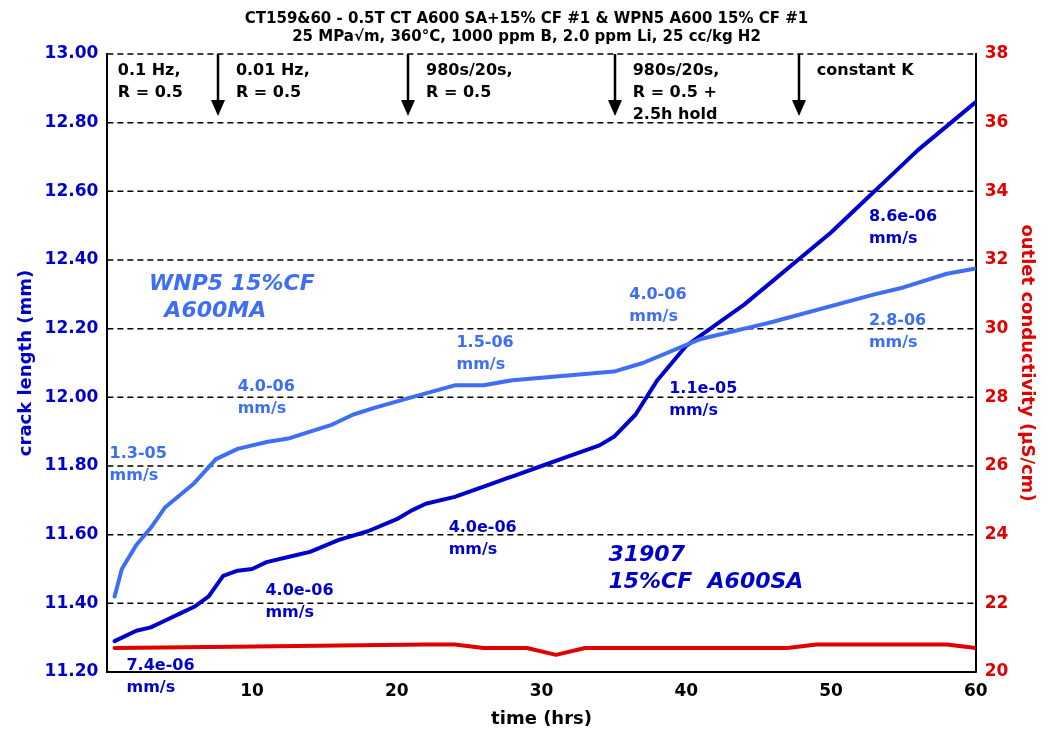 The width and height of the screenshot is (1055, 742). I want to click on x-axis-title: time (hrs), so click(541, 717).